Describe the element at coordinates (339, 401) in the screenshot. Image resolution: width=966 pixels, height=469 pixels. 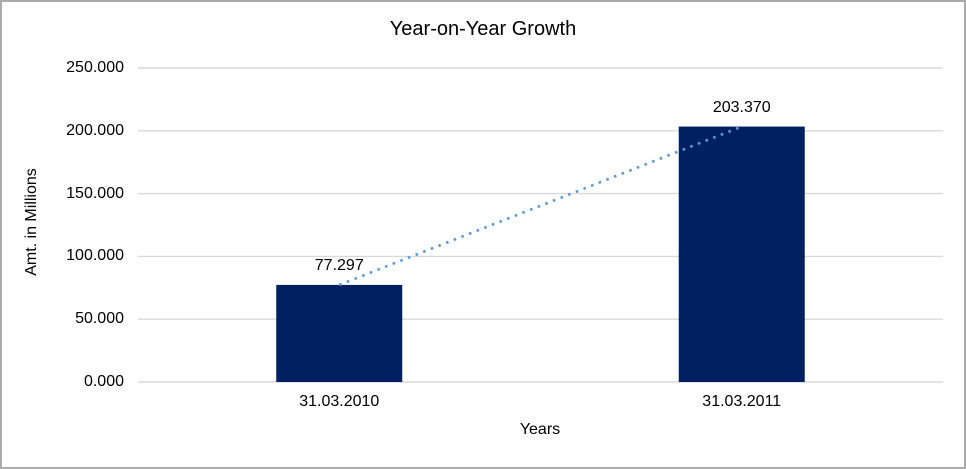
I see `x-tick-label: 31.03.2010` at that location.